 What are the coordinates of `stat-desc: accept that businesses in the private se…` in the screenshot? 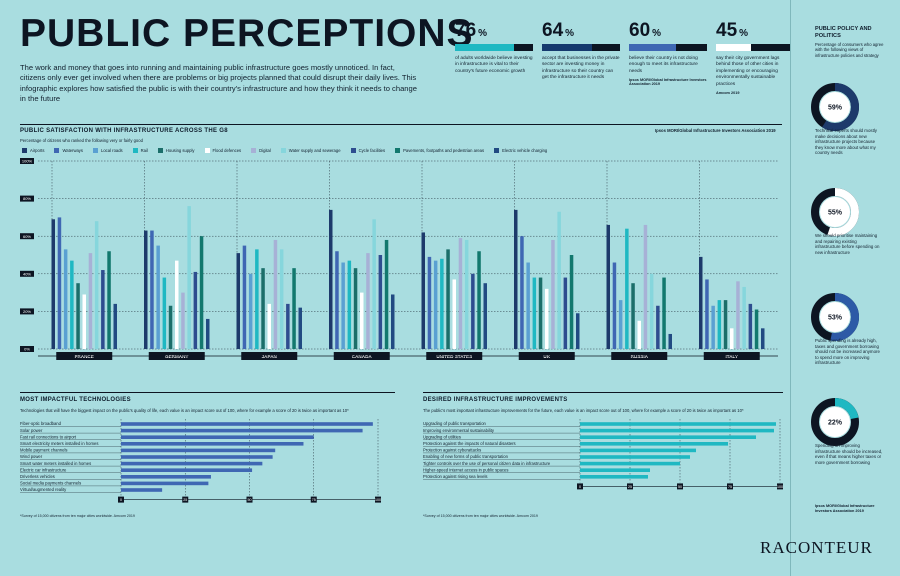 It's located at (581, 68).